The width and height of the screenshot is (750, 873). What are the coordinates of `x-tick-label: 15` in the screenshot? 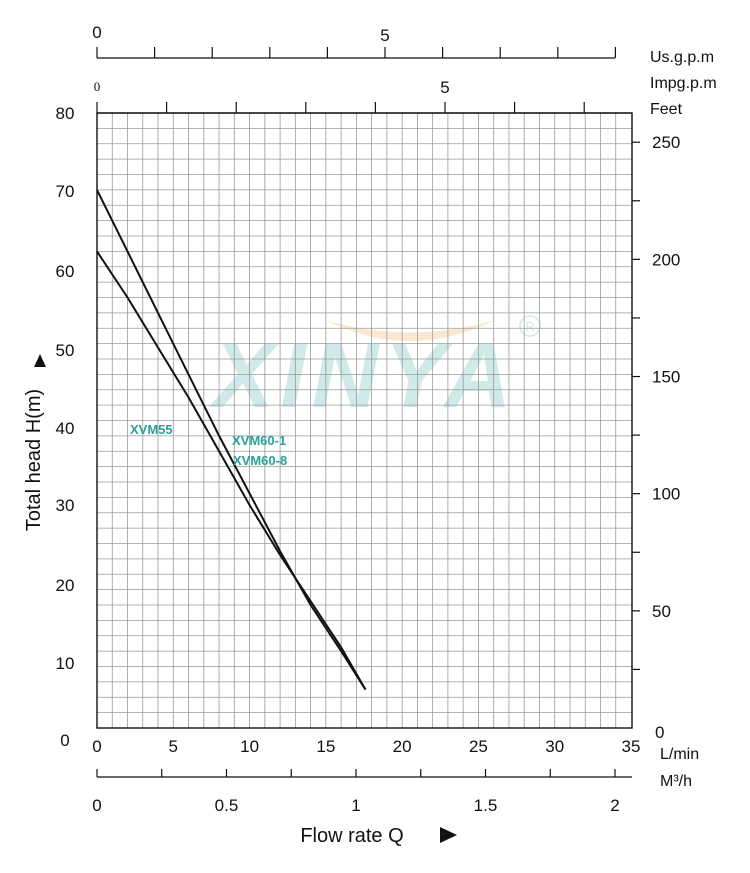 It's located at (325, 746).